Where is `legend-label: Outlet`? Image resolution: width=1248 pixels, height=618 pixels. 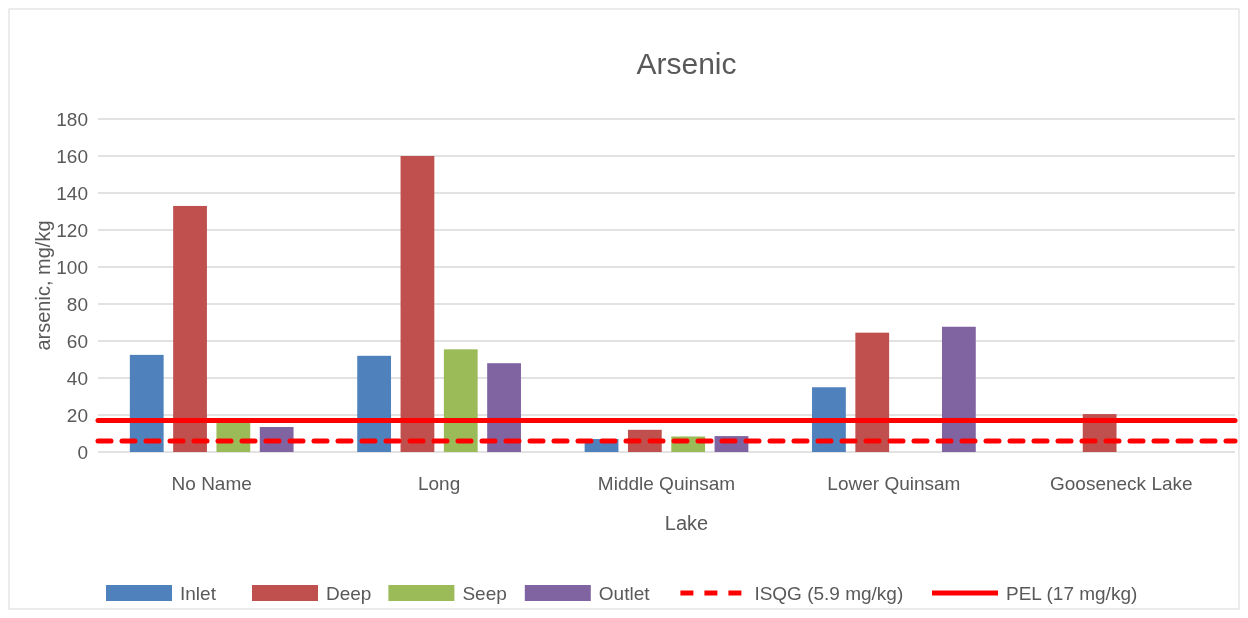
legend-label: Outlet is located at coordinates (624, 593).